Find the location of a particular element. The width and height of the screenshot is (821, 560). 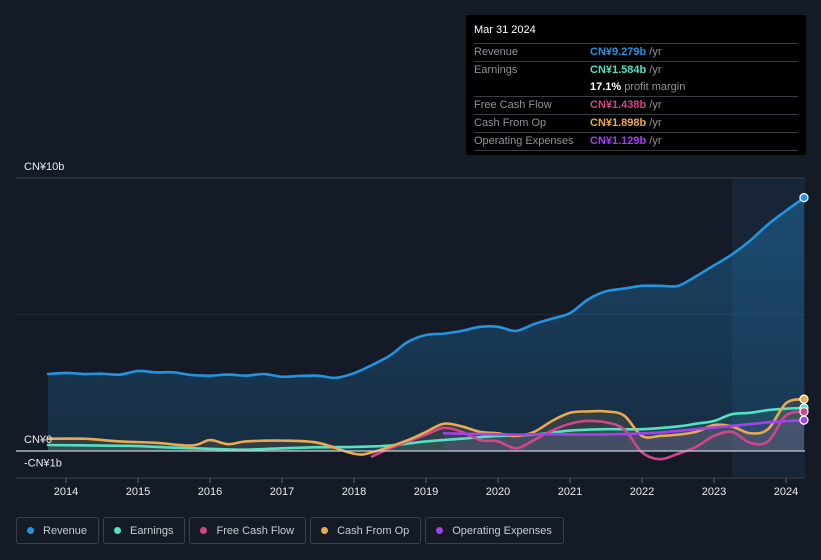

tooltip-row: Operating Expenses CN¥1.129b/yr is located at coordinates (636, 141).